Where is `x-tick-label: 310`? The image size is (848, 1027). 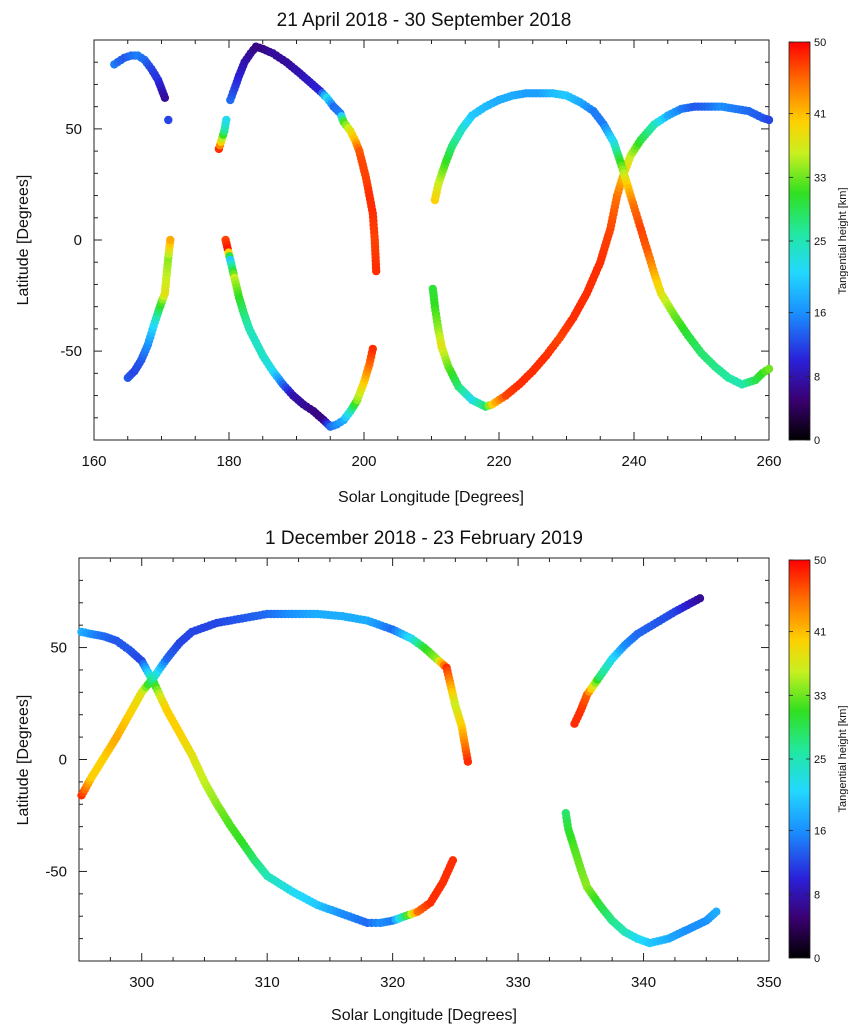 x-tick-label: 310 is located at coordinates (267, 982).